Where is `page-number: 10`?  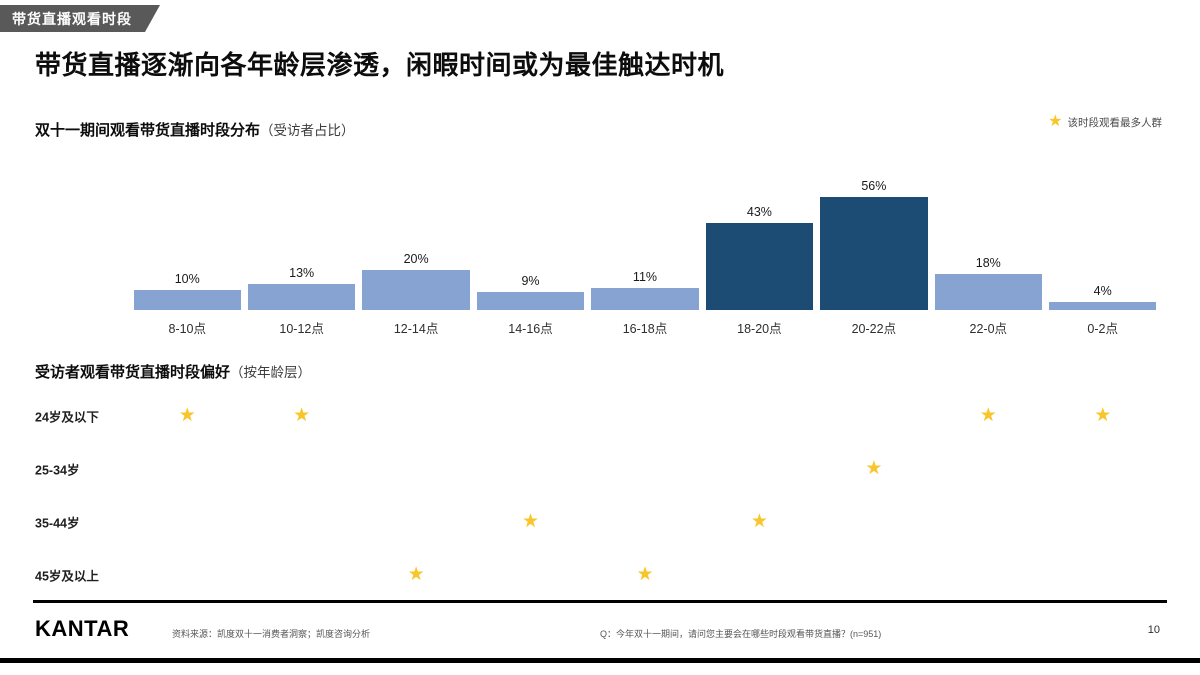 page-number: 10 is located at coordinates (1153, 630).